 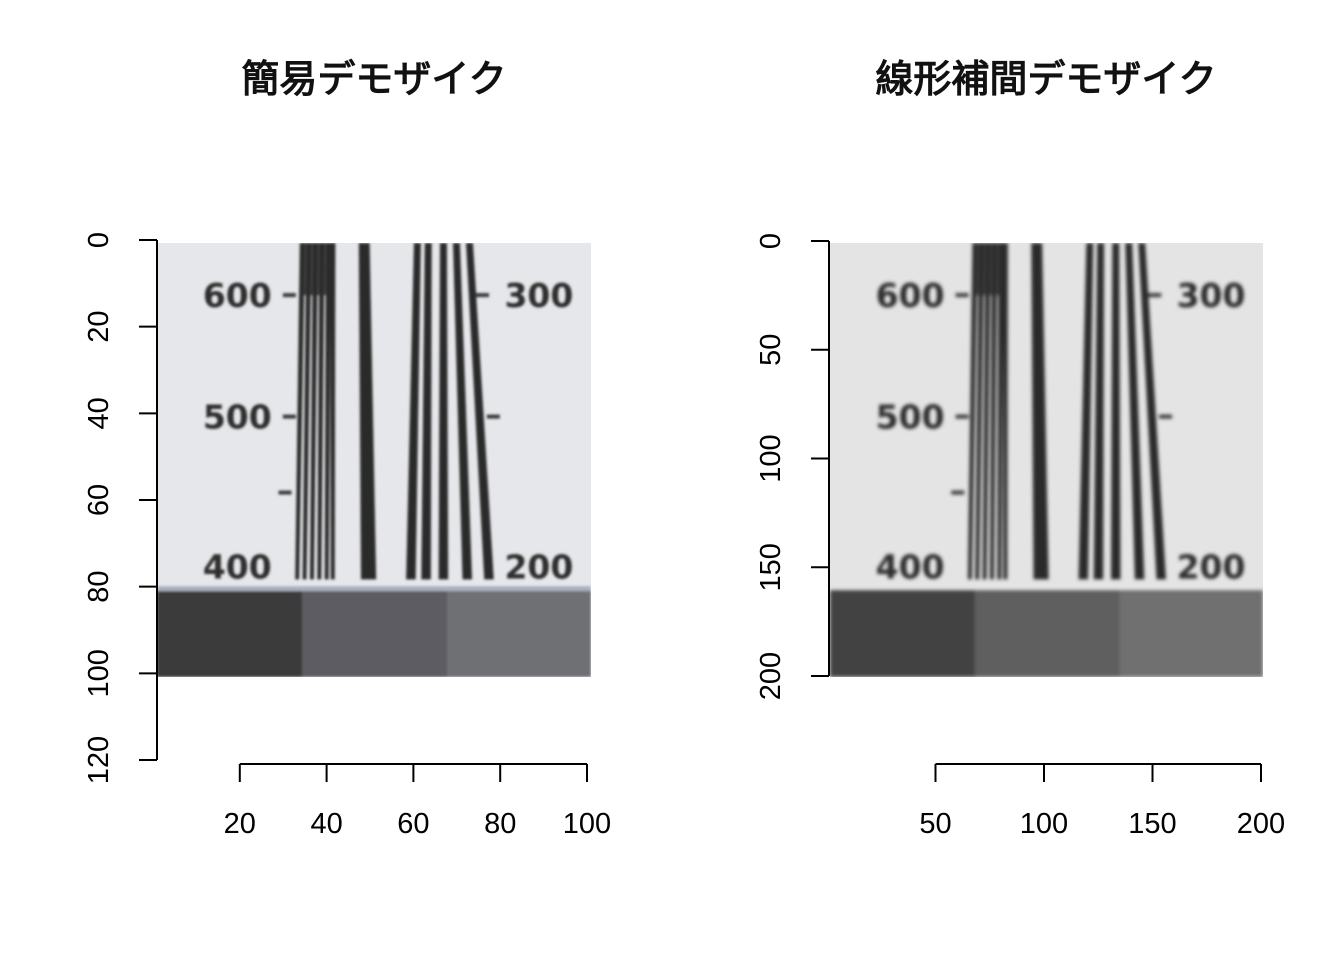 What do you see at coordinates (771, 676) in the screenshot?
I see `y-tick-label: 200` at bounding box center [771, 676].